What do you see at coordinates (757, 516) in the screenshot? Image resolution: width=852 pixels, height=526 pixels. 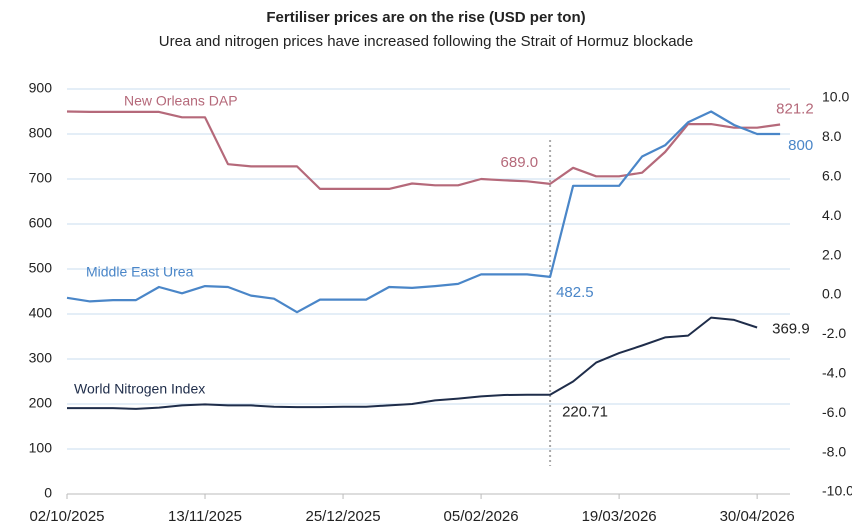 I see `x-tick-label: 30/04/2026` at bounding box center [757, 516].